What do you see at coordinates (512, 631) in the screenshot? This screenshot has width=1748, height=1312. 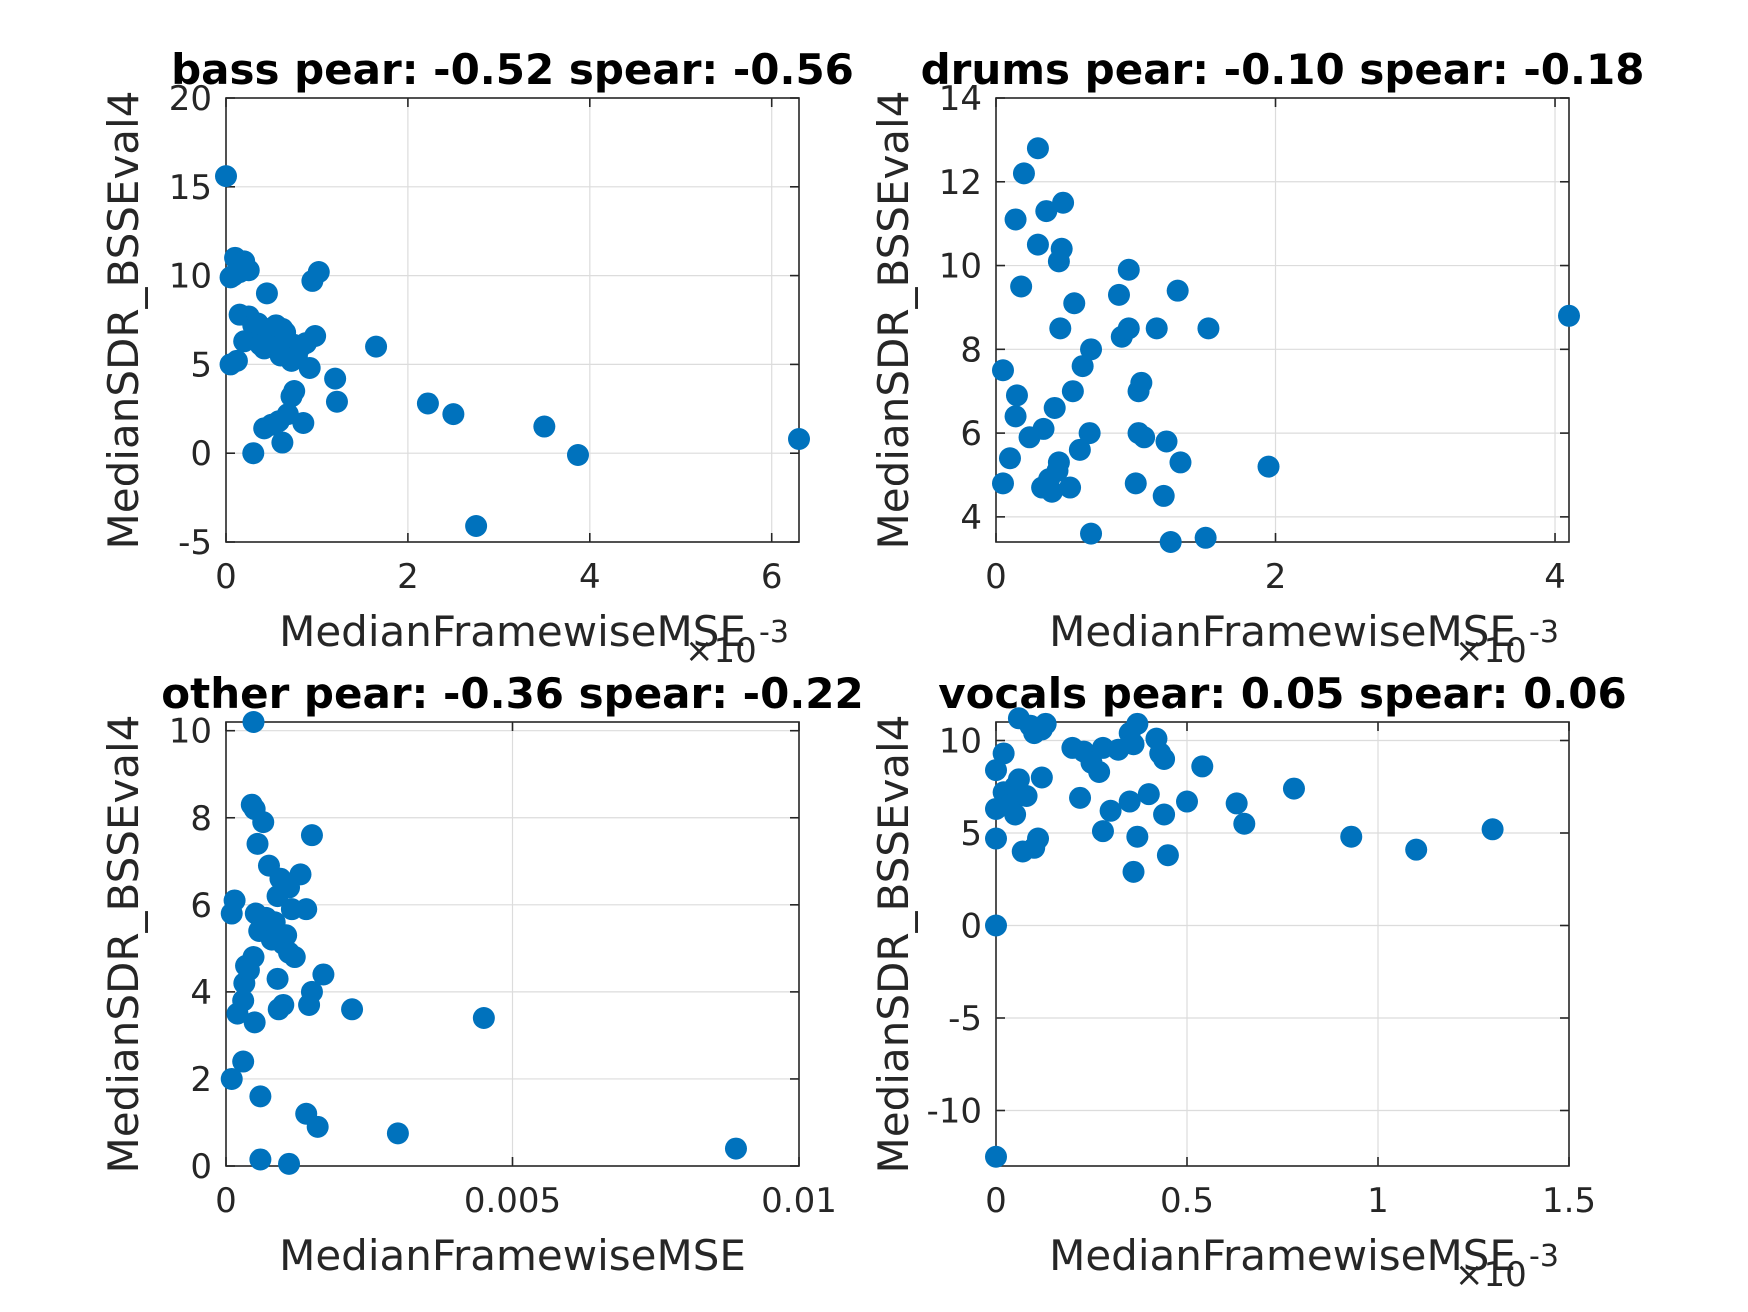 I see `bass-x-axis-label: MedianFramewiseMSE` at bounding box center [512, 631].